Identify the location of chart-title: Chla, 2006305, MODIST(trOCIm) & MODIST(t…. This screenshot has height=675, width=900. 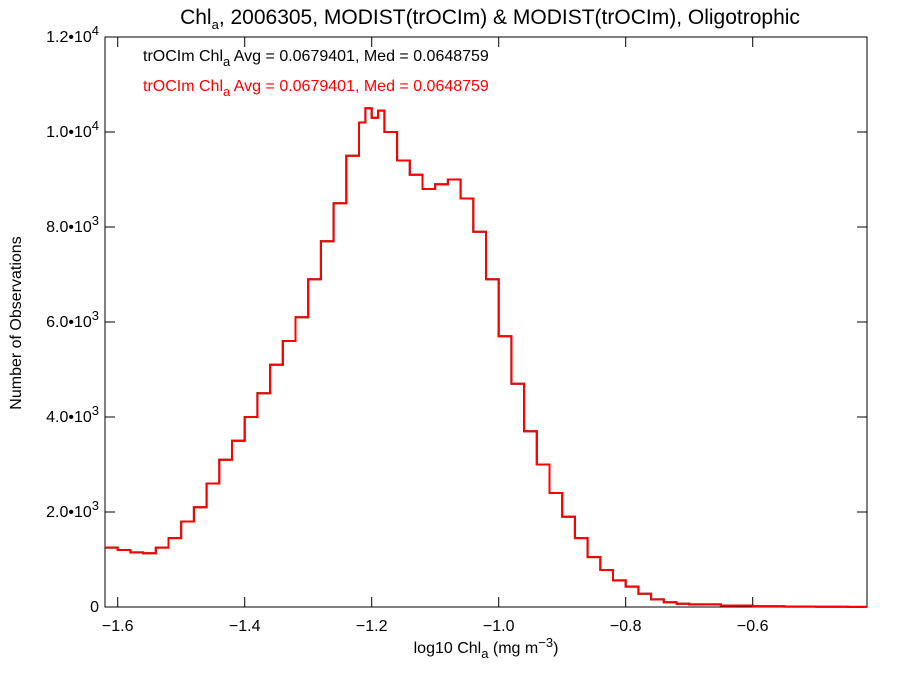
(490, 19).